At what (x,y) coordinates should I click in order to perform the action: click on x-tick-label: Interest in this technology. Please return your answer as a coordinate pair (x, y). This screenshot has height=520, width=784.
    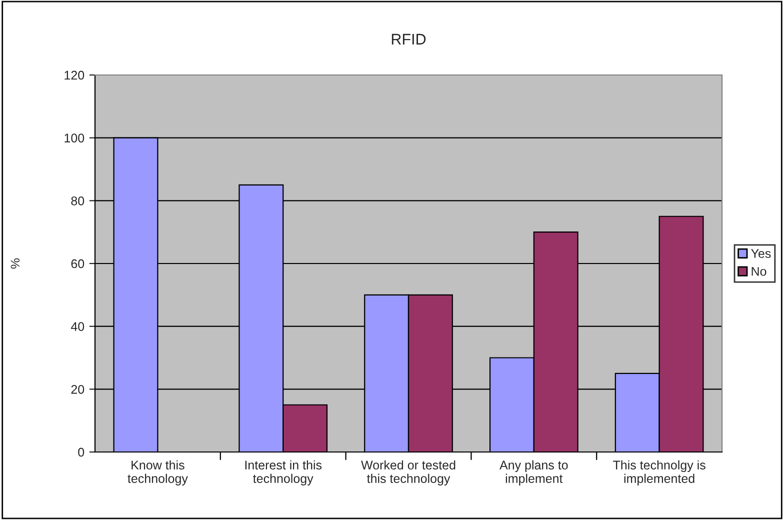
    Looking at the image, I should click on (283, 473).